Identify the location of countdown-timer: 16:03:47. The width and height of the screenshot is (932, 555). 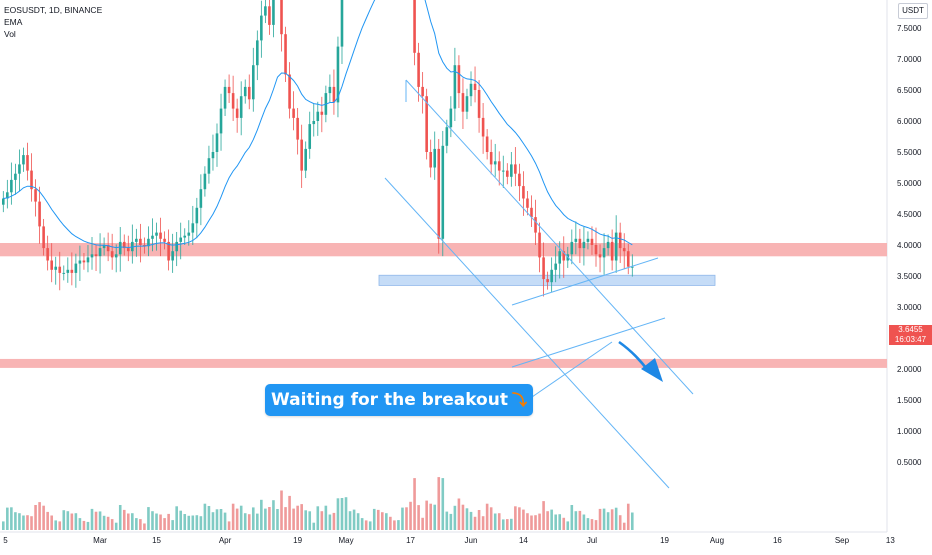
(910, 339).